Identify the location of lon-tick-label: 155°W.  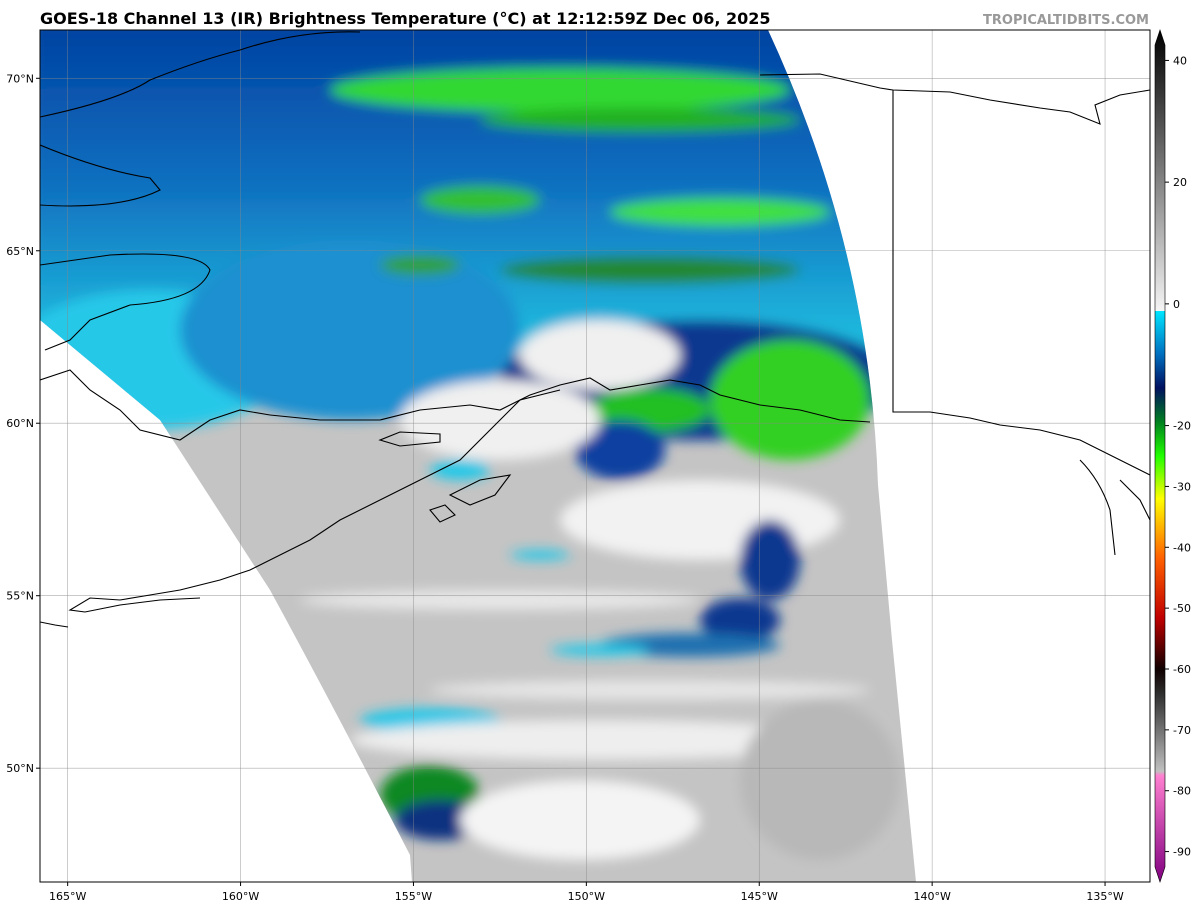
(413, 896).